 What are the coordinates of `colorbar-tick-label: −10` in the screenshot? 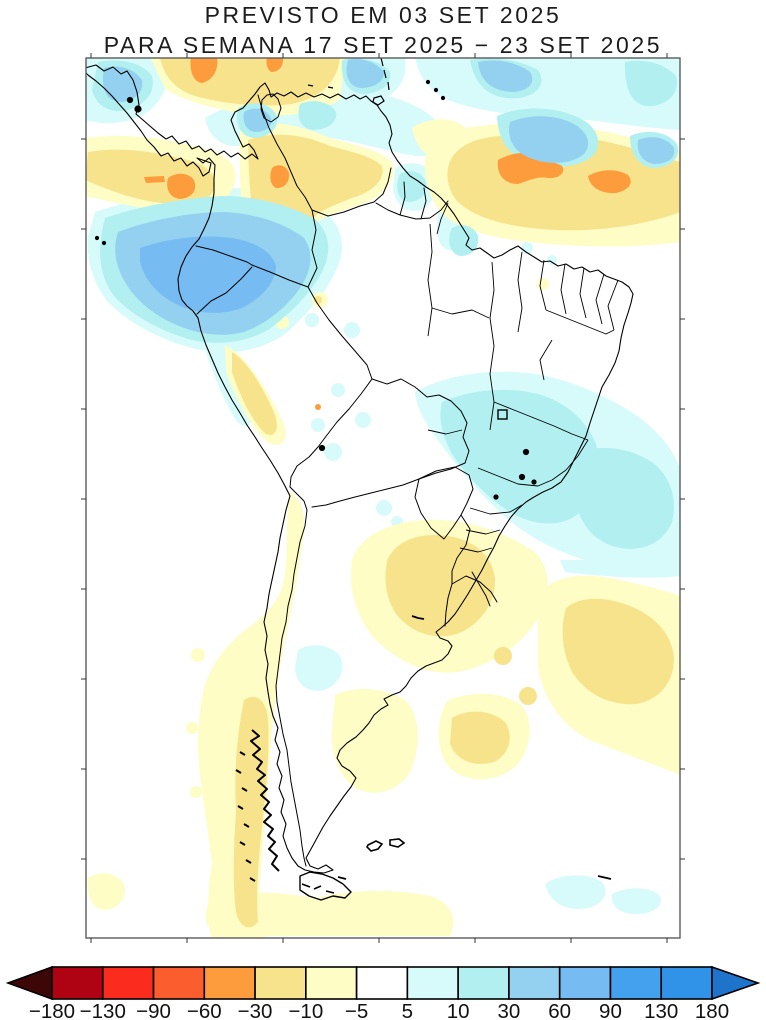 It's located at (305, 1010).